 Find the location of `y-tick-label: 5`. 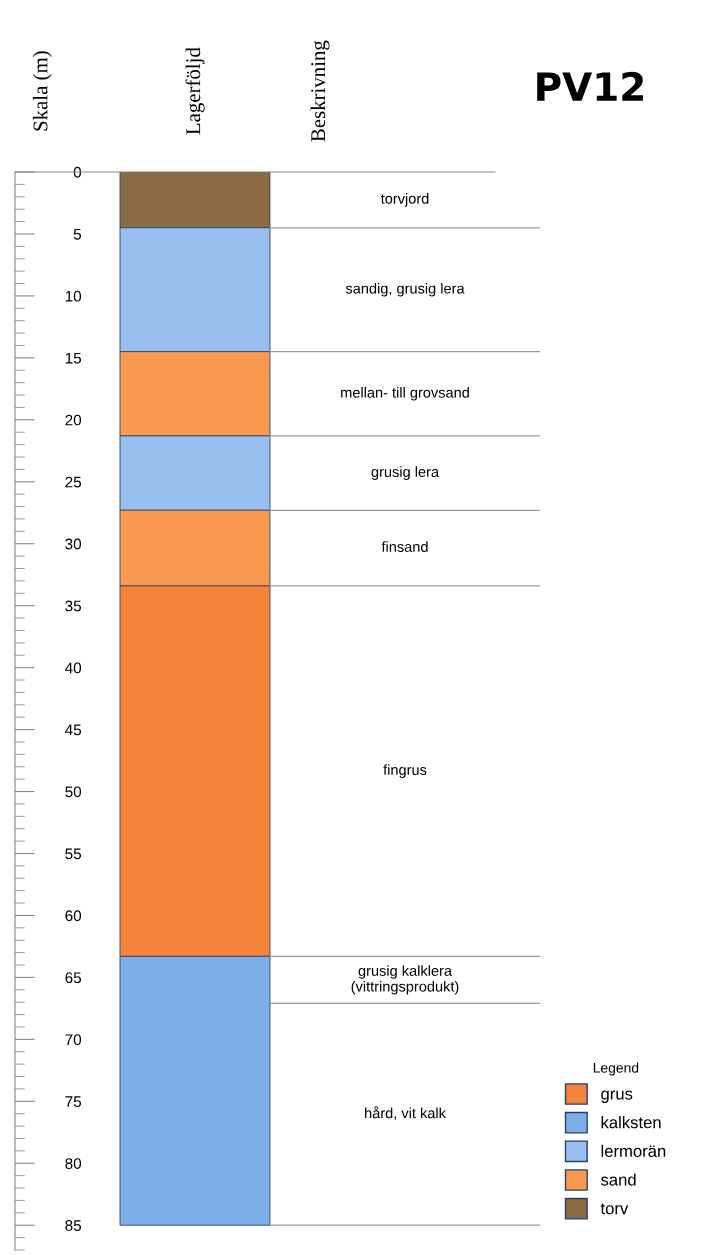

y-tick-label: 5 is located at coordinates (77, 234).